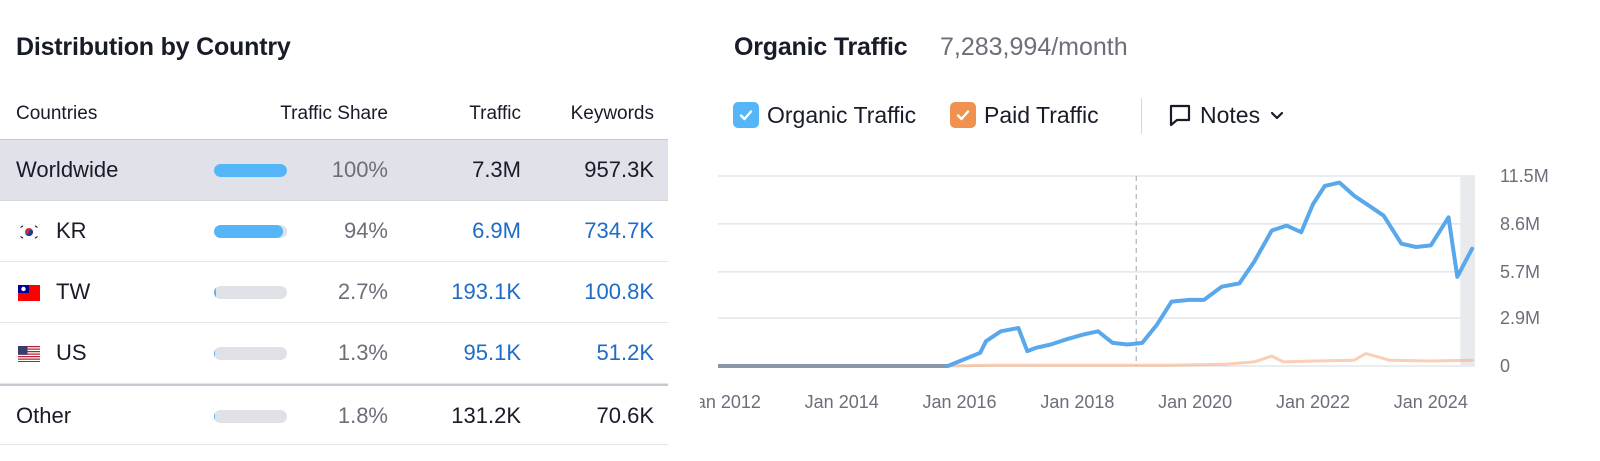 Image resolution: width=1600 pixels, height=461 pixels. What do you see at coordinates (486, 415) in the screenshot?
I see `traffic-value: 131.2K` at bounding box center [486, 415].